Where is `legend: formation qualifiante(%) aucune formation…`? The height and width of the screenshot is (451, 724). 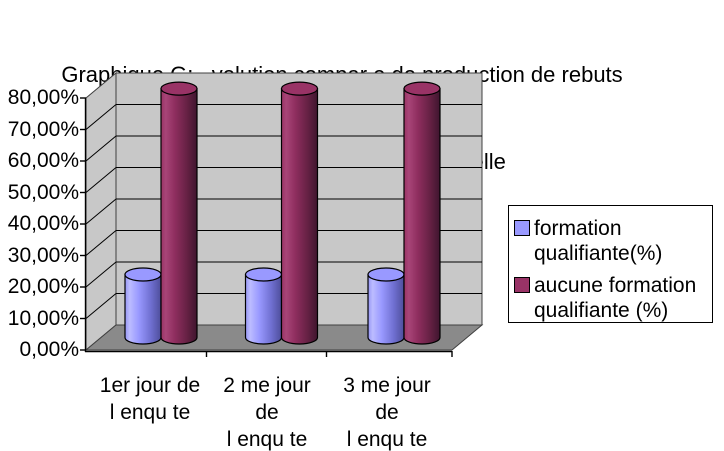
legend: formation qualifiante(%) aucune formation… is located at coordinates (610, 264).